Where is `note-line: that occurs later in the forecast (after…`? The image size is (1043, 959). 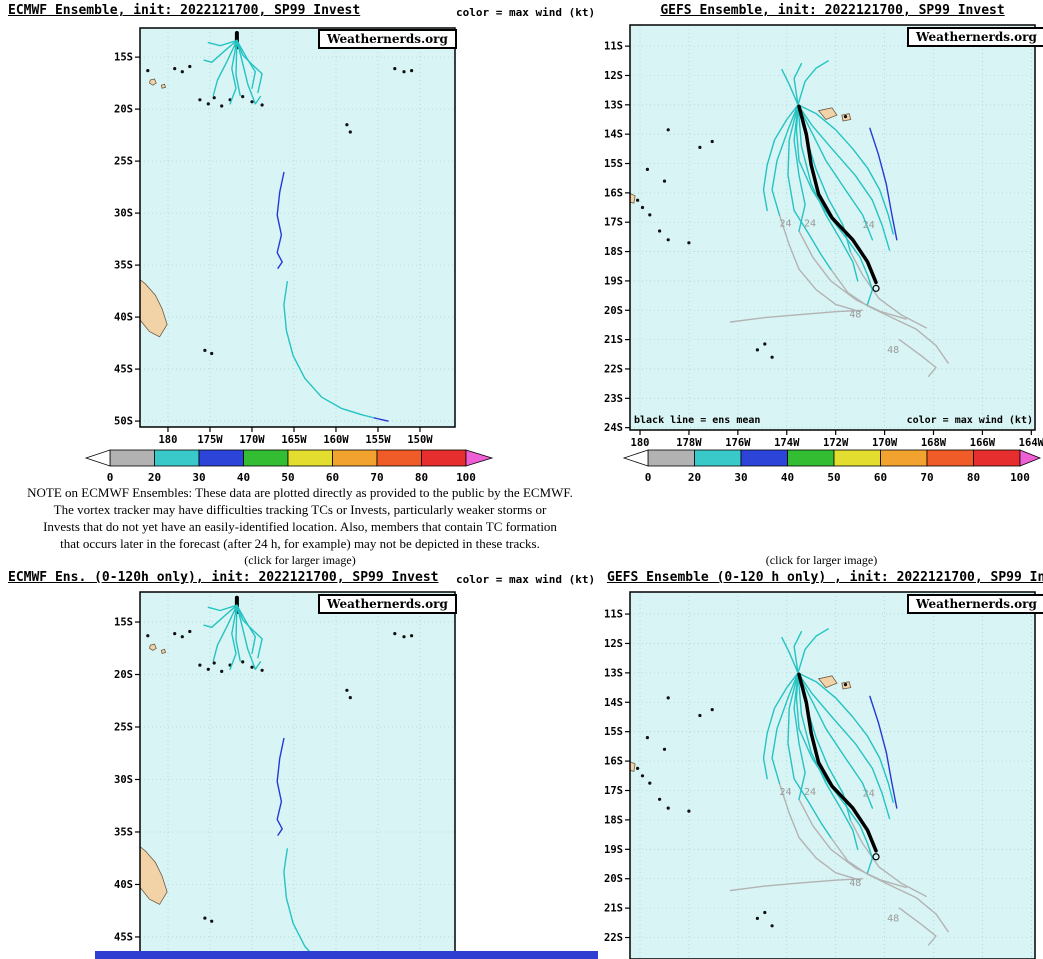 note-line: that occurs later in the forecast (after… is located at coordinates (300, 543).